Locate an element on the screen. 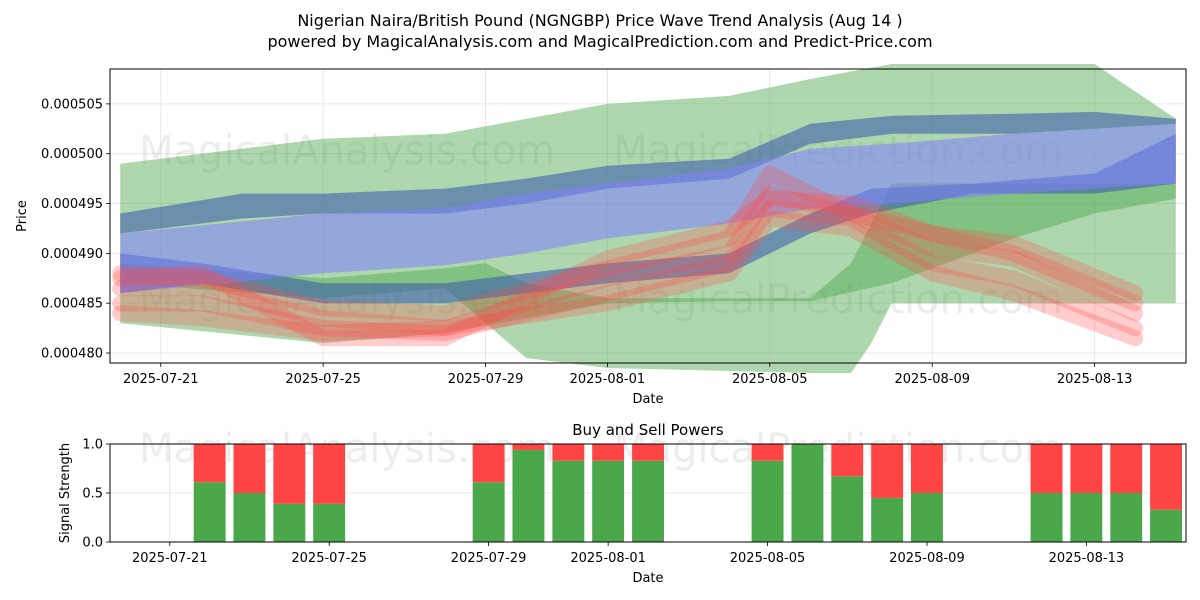 The height and width of the screenshot is (600, 1200). price-y-tick-label-4: 0.000500 is located at coordinates (72, 154).